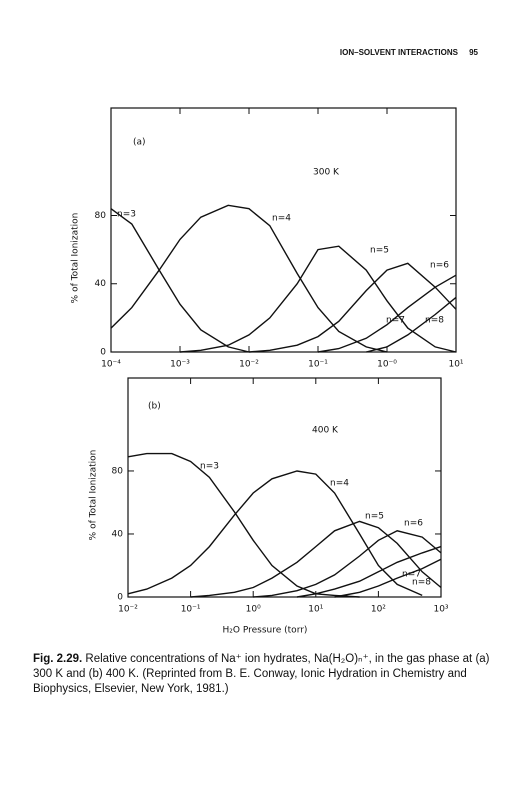 The height and width of the screenshot is (800, 531). What do you see at coordinates (473, 52) in the screenshot?
I see `page-number: 95` at bounding box center [473, 52].